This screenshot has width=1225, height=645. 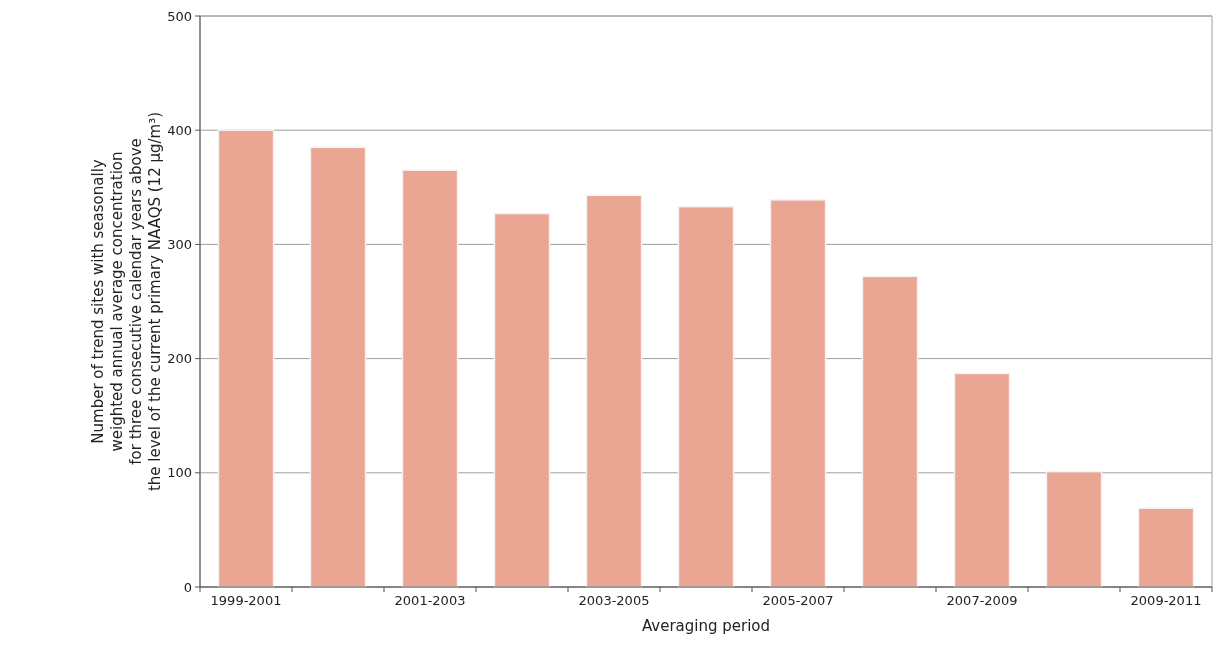 I want to click on y-tick-label: 100, so click(x=179, y=473).